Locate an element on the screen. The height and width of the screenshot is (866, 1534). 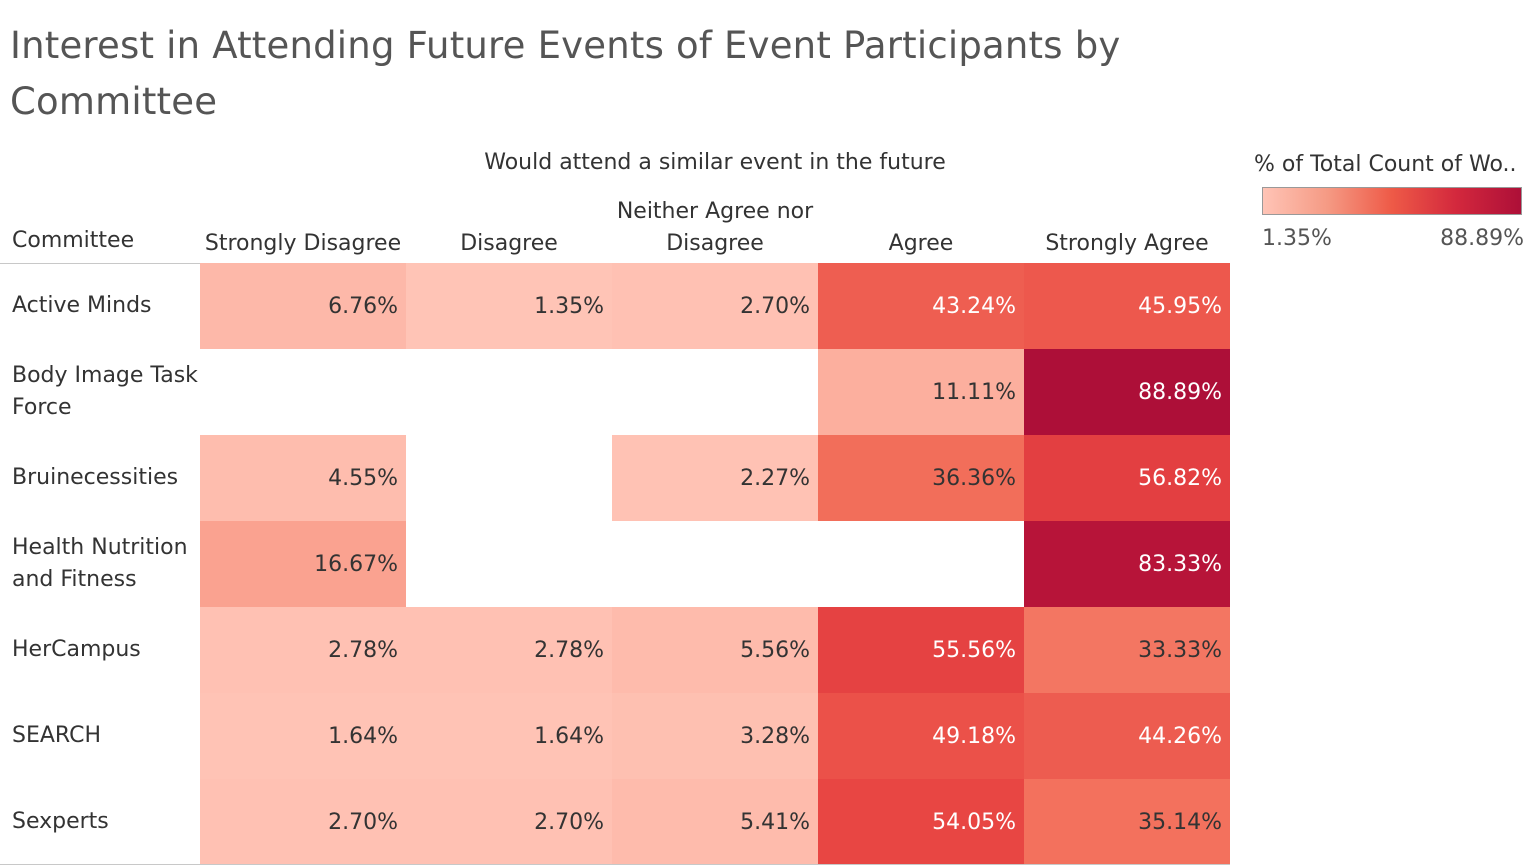
column-header: Strongly Agree is located at coordinates (1127, 243).